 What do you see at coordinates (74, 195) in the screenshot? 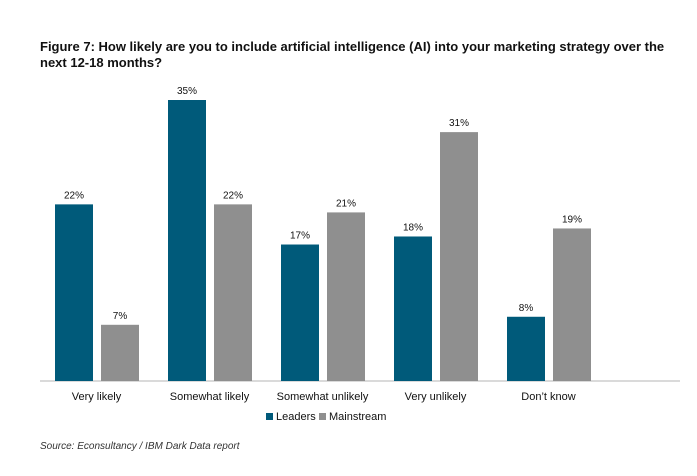
I see `value-label-leaders-1: 22%` at bounding box center [74, 195].